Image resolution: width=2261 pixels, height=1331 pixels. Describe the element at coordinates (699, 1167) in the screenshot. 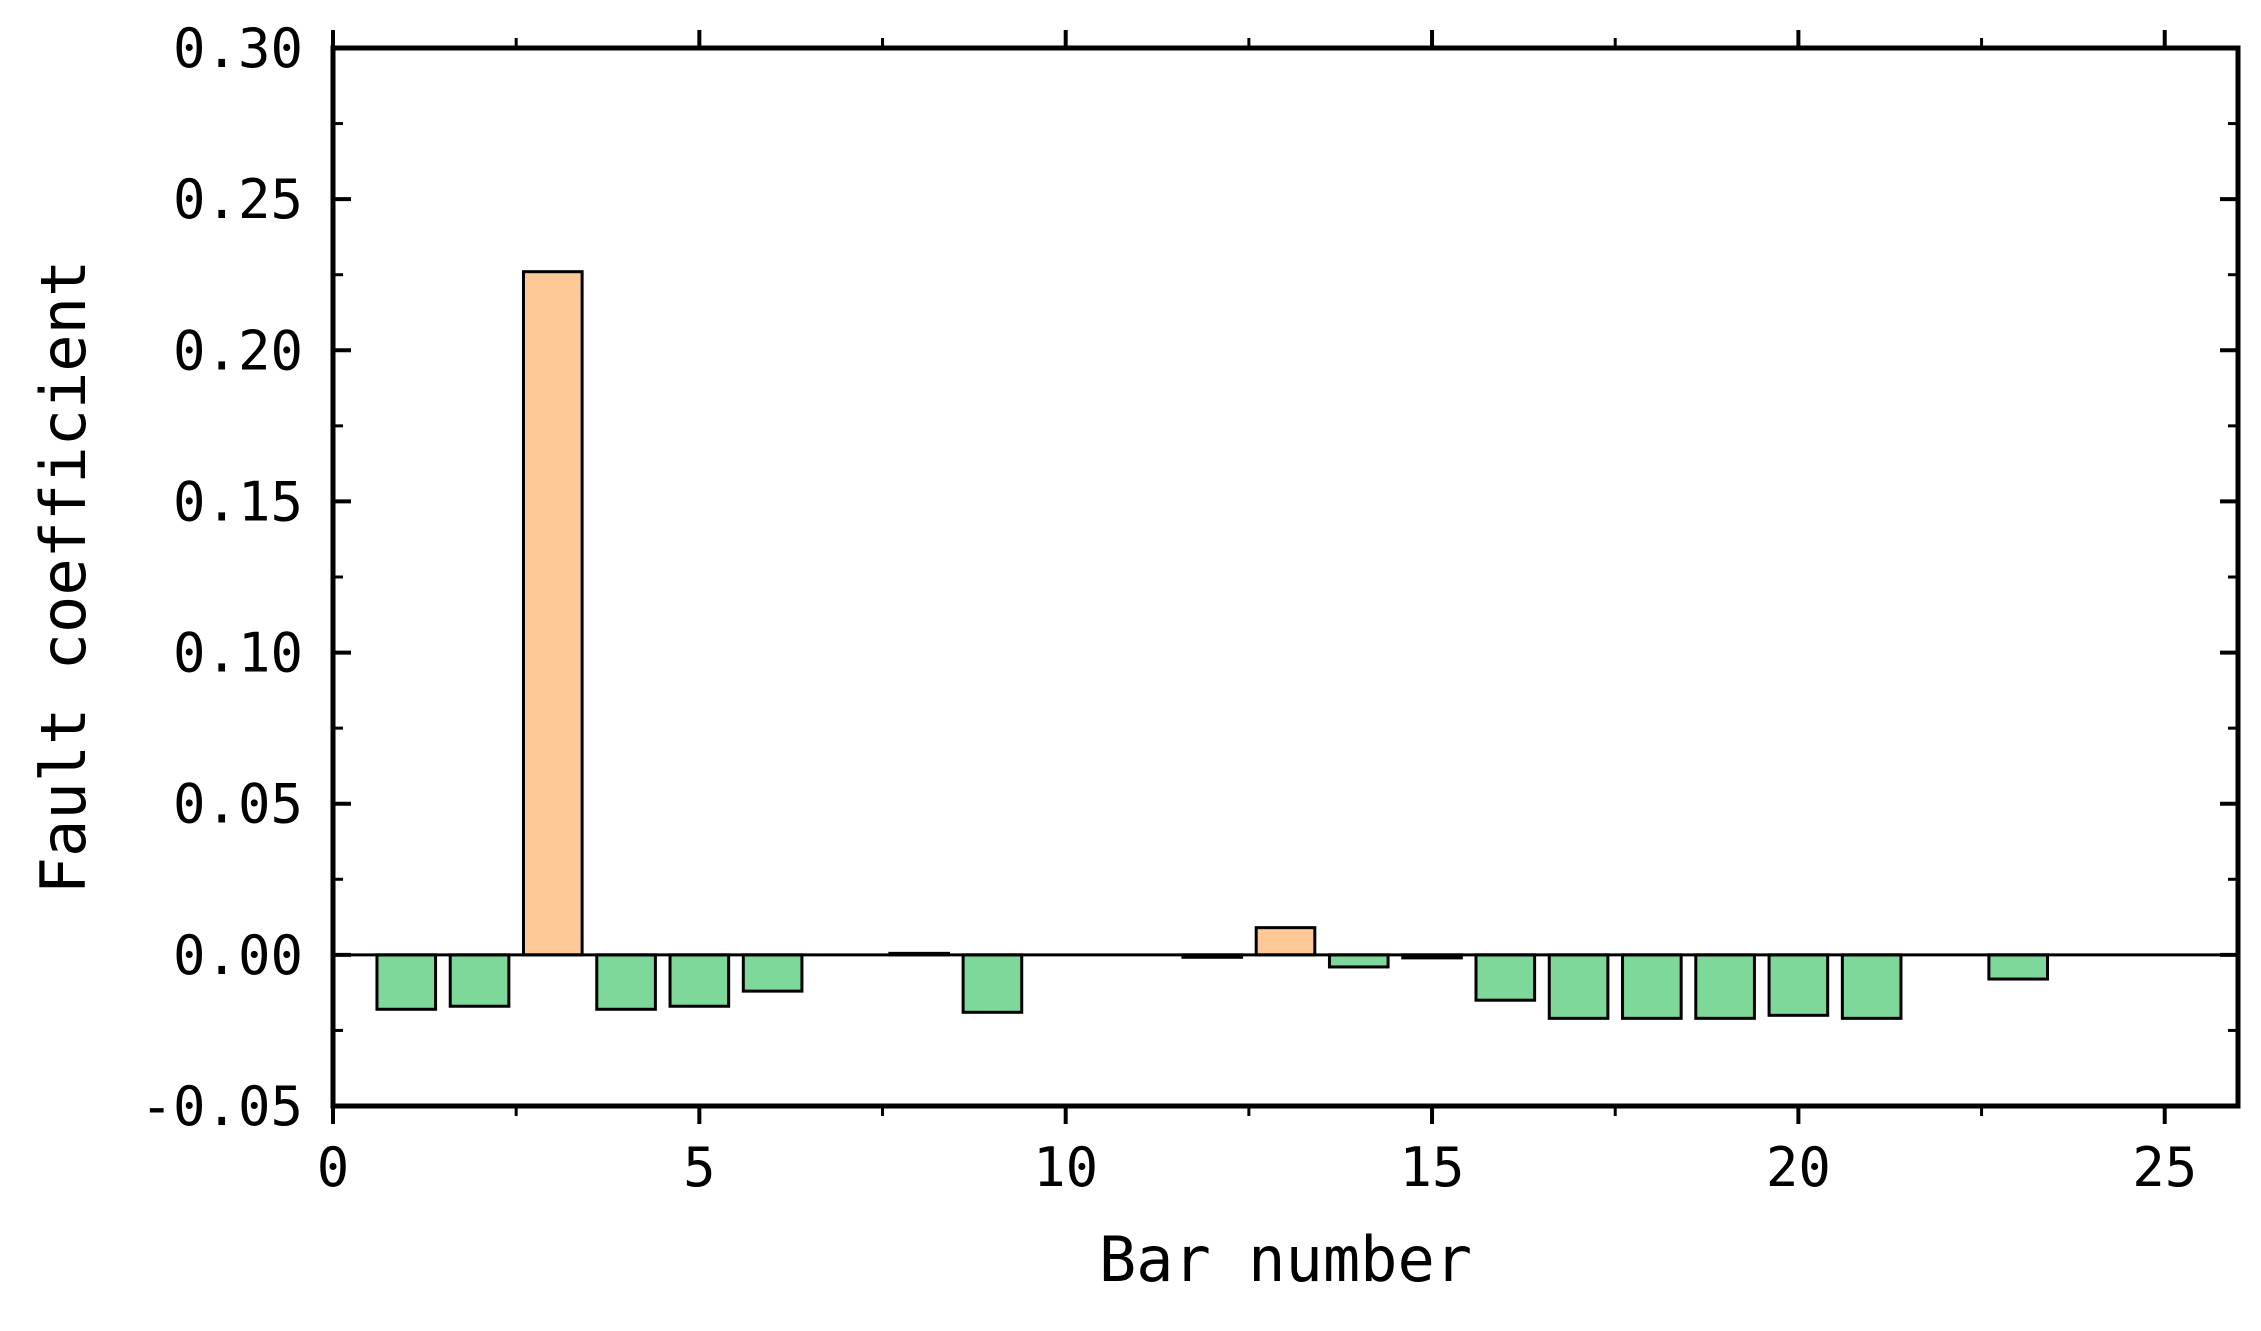

I see `x-tick-label: 5` at that location.